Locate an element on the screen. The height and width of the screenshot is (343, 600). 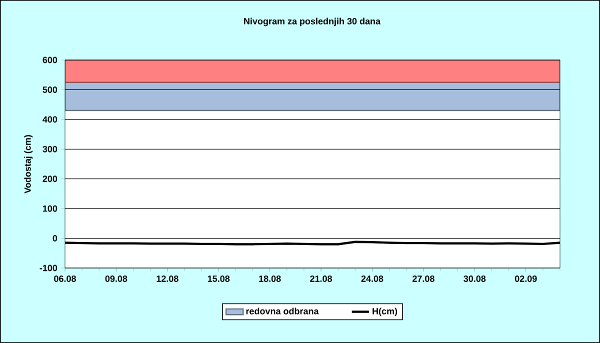
x-tick-label: 02.09 is located at coordinates (525, 279).